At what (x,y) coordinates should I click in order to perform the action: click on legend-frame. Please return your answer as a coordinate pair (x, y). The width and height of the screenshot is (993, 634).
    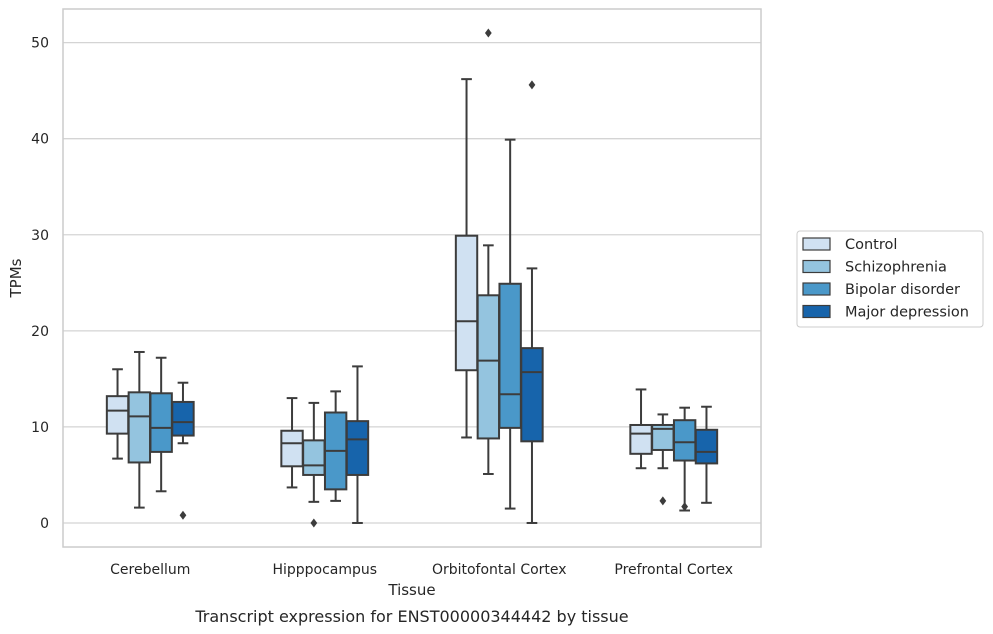
    Looking at the image, I should click on (890, 279).